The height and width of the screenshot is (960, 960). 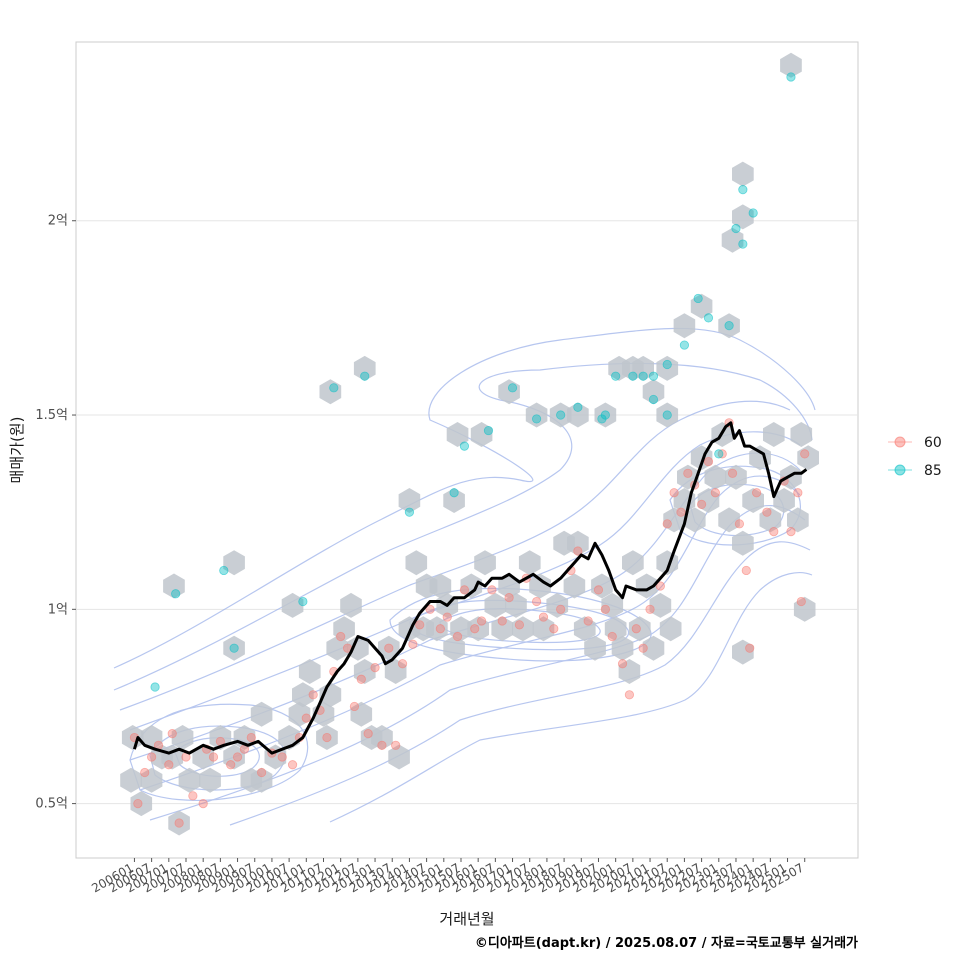 What do you see at coordinates (55, 513) in the screenshot?
I see `y-axis-ticks: 0.5억 1억 1.5억 2억` at bounding box center [55, 513].